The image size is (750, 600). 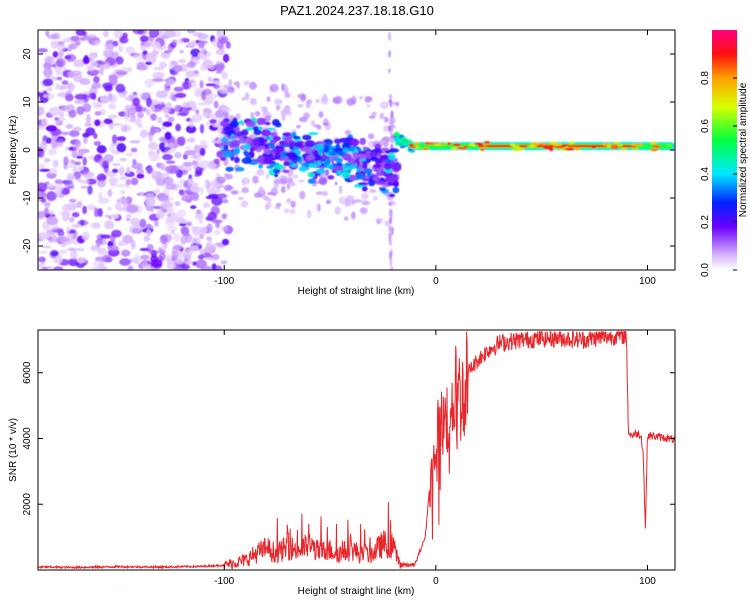 I want to click on y-tick-label: 6000, so click(x=27, y=372).